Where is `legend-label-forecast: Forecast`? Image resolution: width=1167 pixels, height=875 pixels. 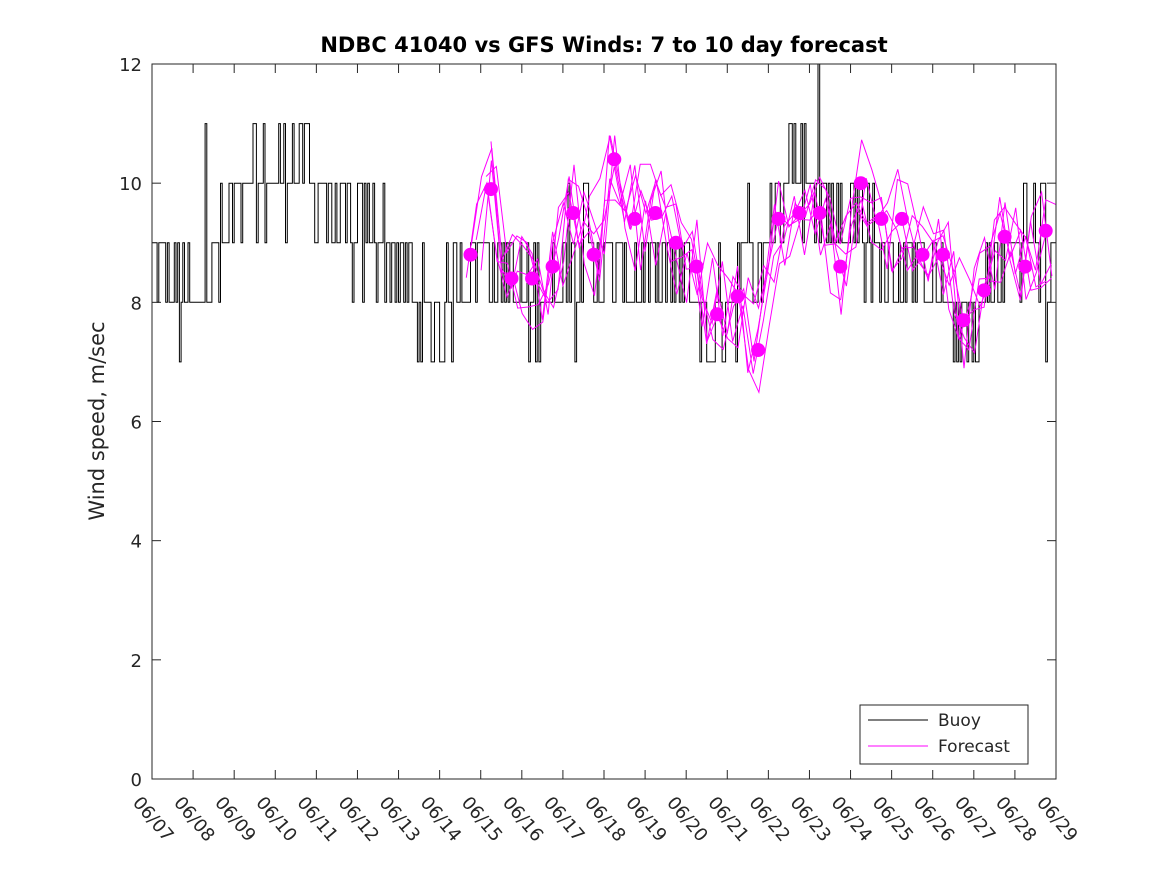
legend-label-forecast: Forecast is located at coordinates (974, 747).